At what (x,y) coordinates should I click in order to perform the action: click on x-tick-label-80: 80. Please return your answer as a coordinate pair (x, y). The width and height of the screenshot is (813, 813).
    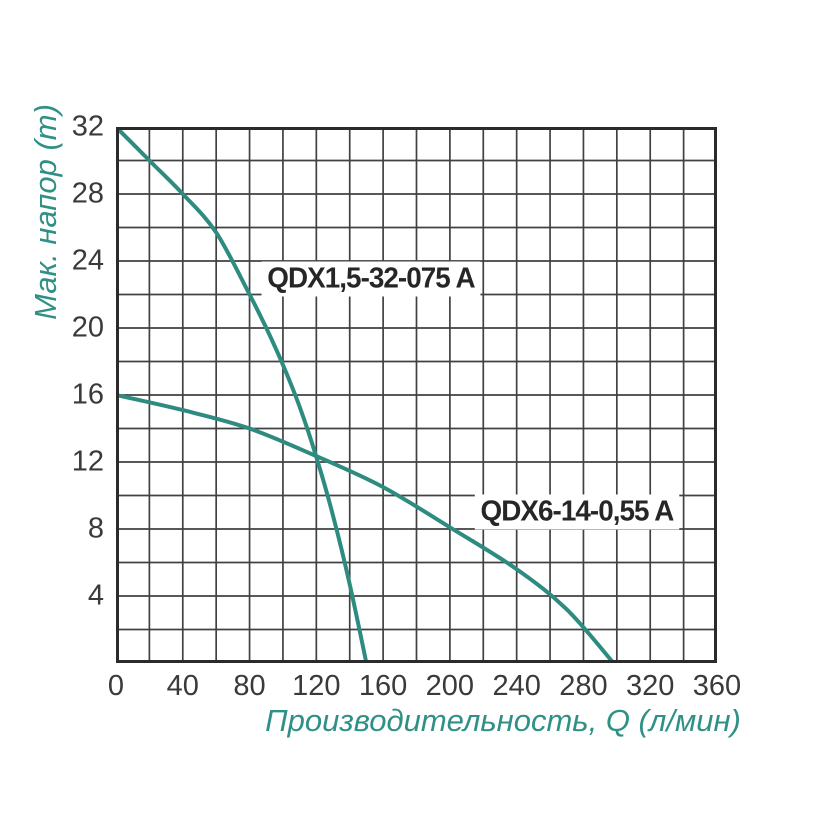
    Looking at the image, I should click on (249, 686).